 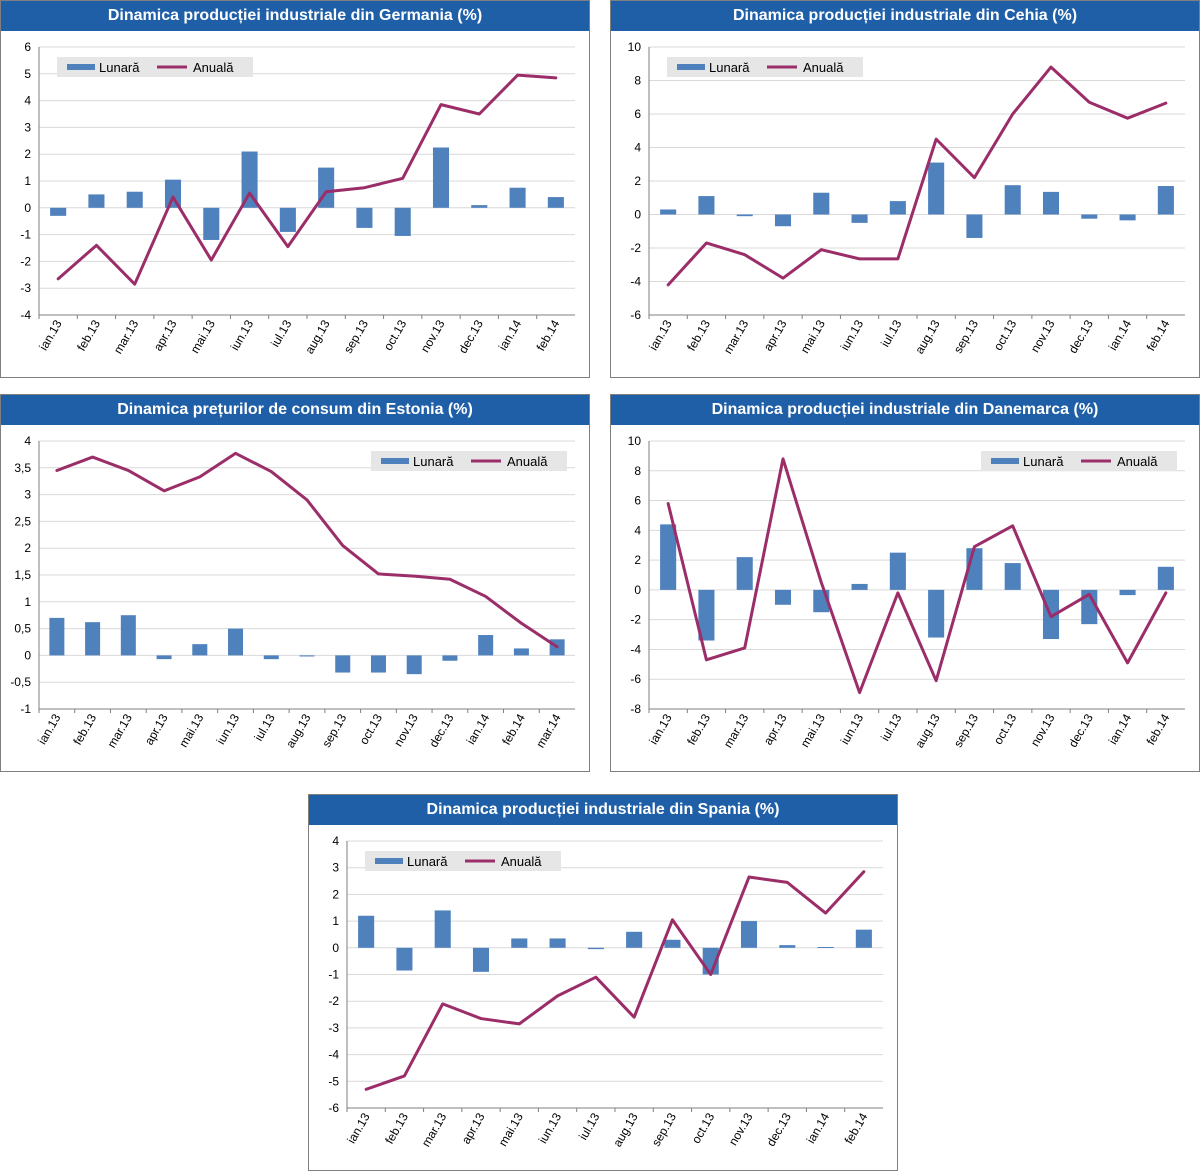 I want to click on y-tick-label: 3,5, so click(x=22, y=468).